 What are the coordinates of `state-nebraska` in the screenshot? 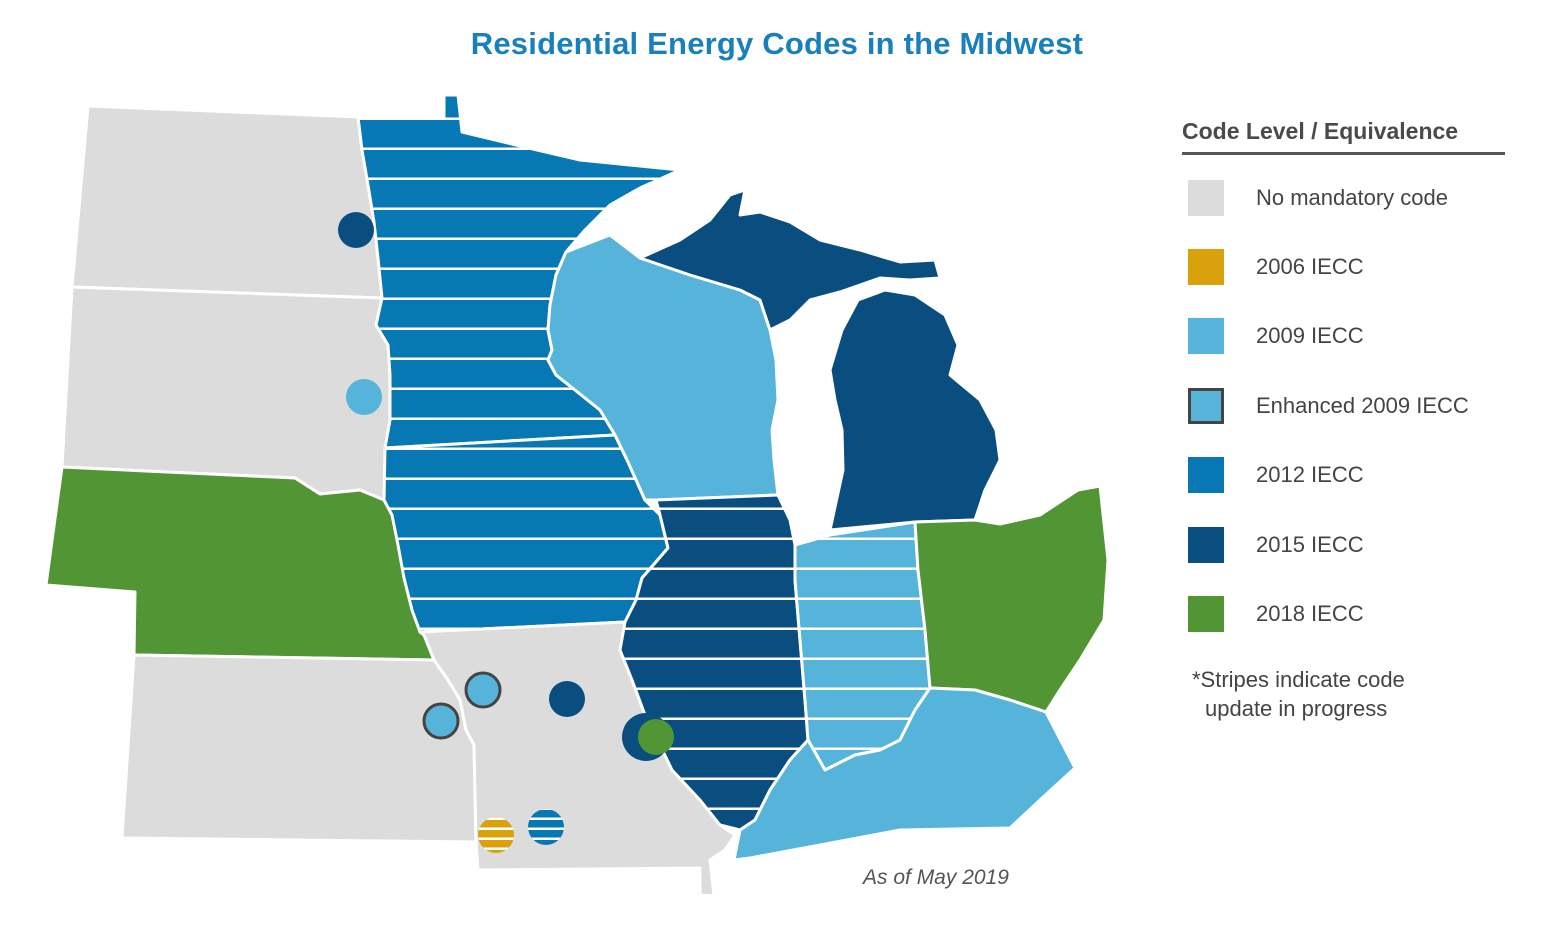 It's located at (240, 563).